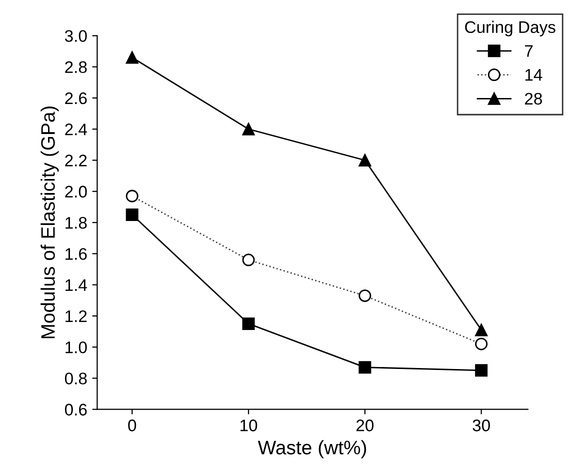 This screenshot has height=476, width=582. What do you see at coordinates (75, 410) in the screenshot?
I see `y-tick-label: 0.6` at bounding box center [75, 410].